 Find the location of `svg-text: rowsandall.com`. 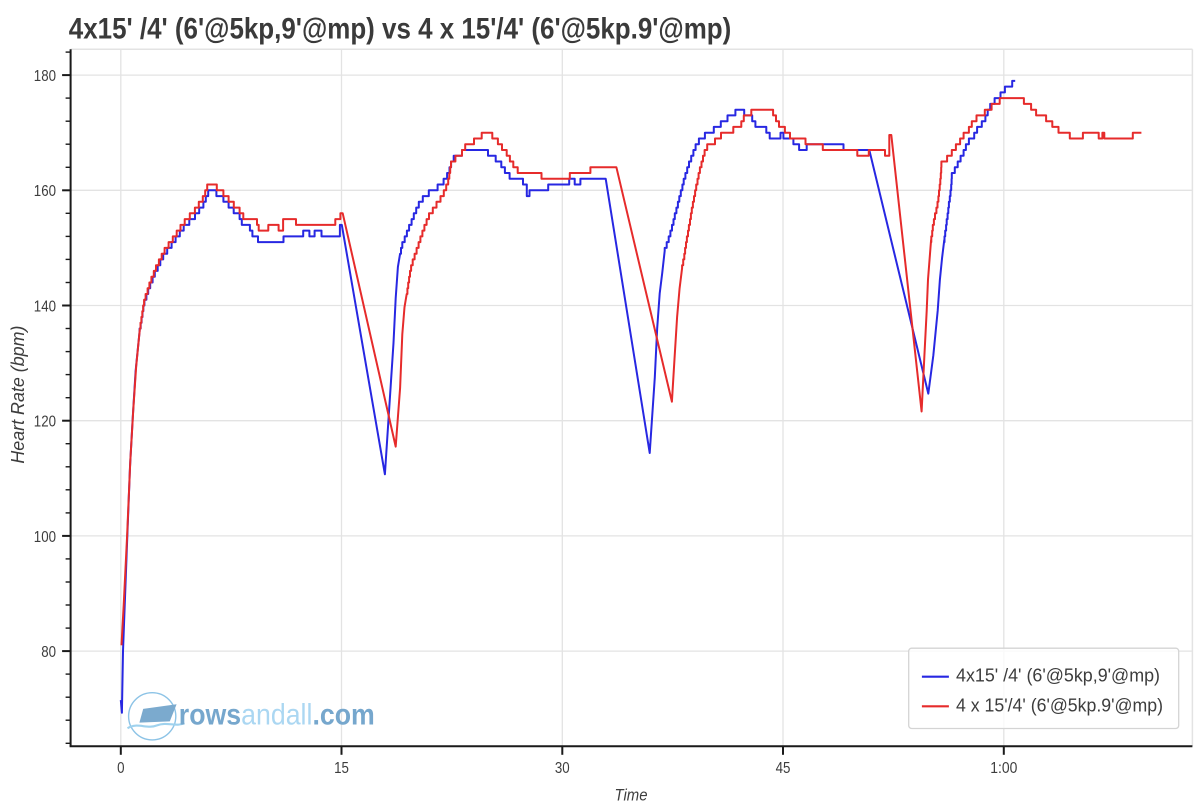

svg-text: rowsandall.com is located at coordinates (277, 715).